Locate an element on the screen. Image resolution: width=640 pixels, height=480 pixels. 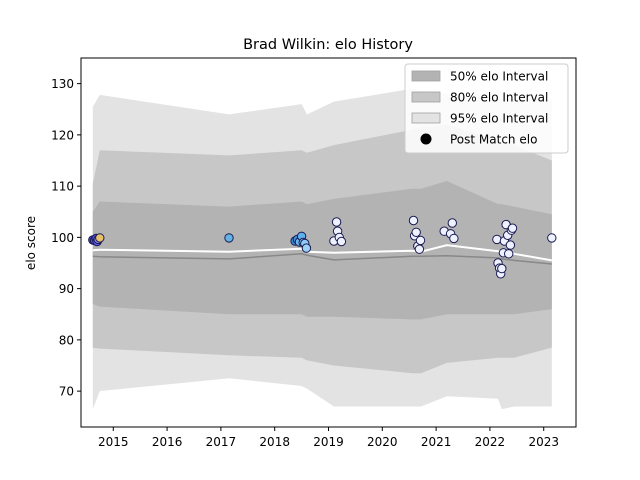
x-tick-label: 2021 is located at coordinates (436, 442).